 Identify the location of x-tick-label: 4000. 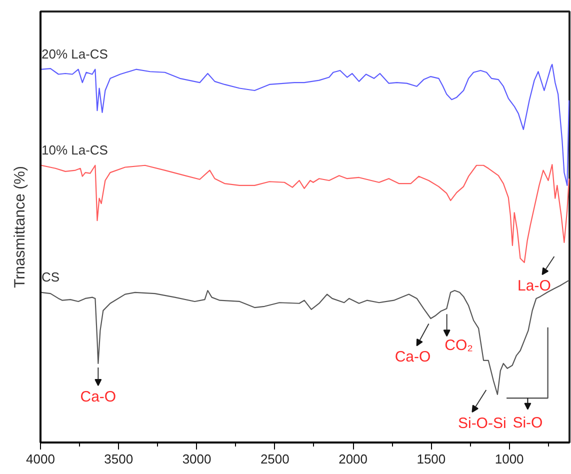
(40, 459).